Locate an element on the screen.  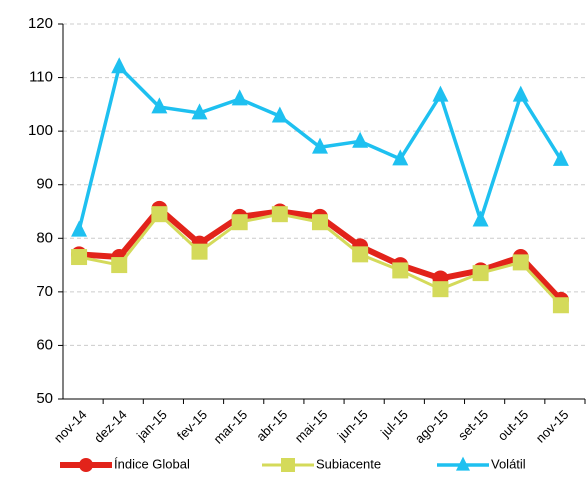
y-tick-label: 110 is located at coordinates (41, 77).